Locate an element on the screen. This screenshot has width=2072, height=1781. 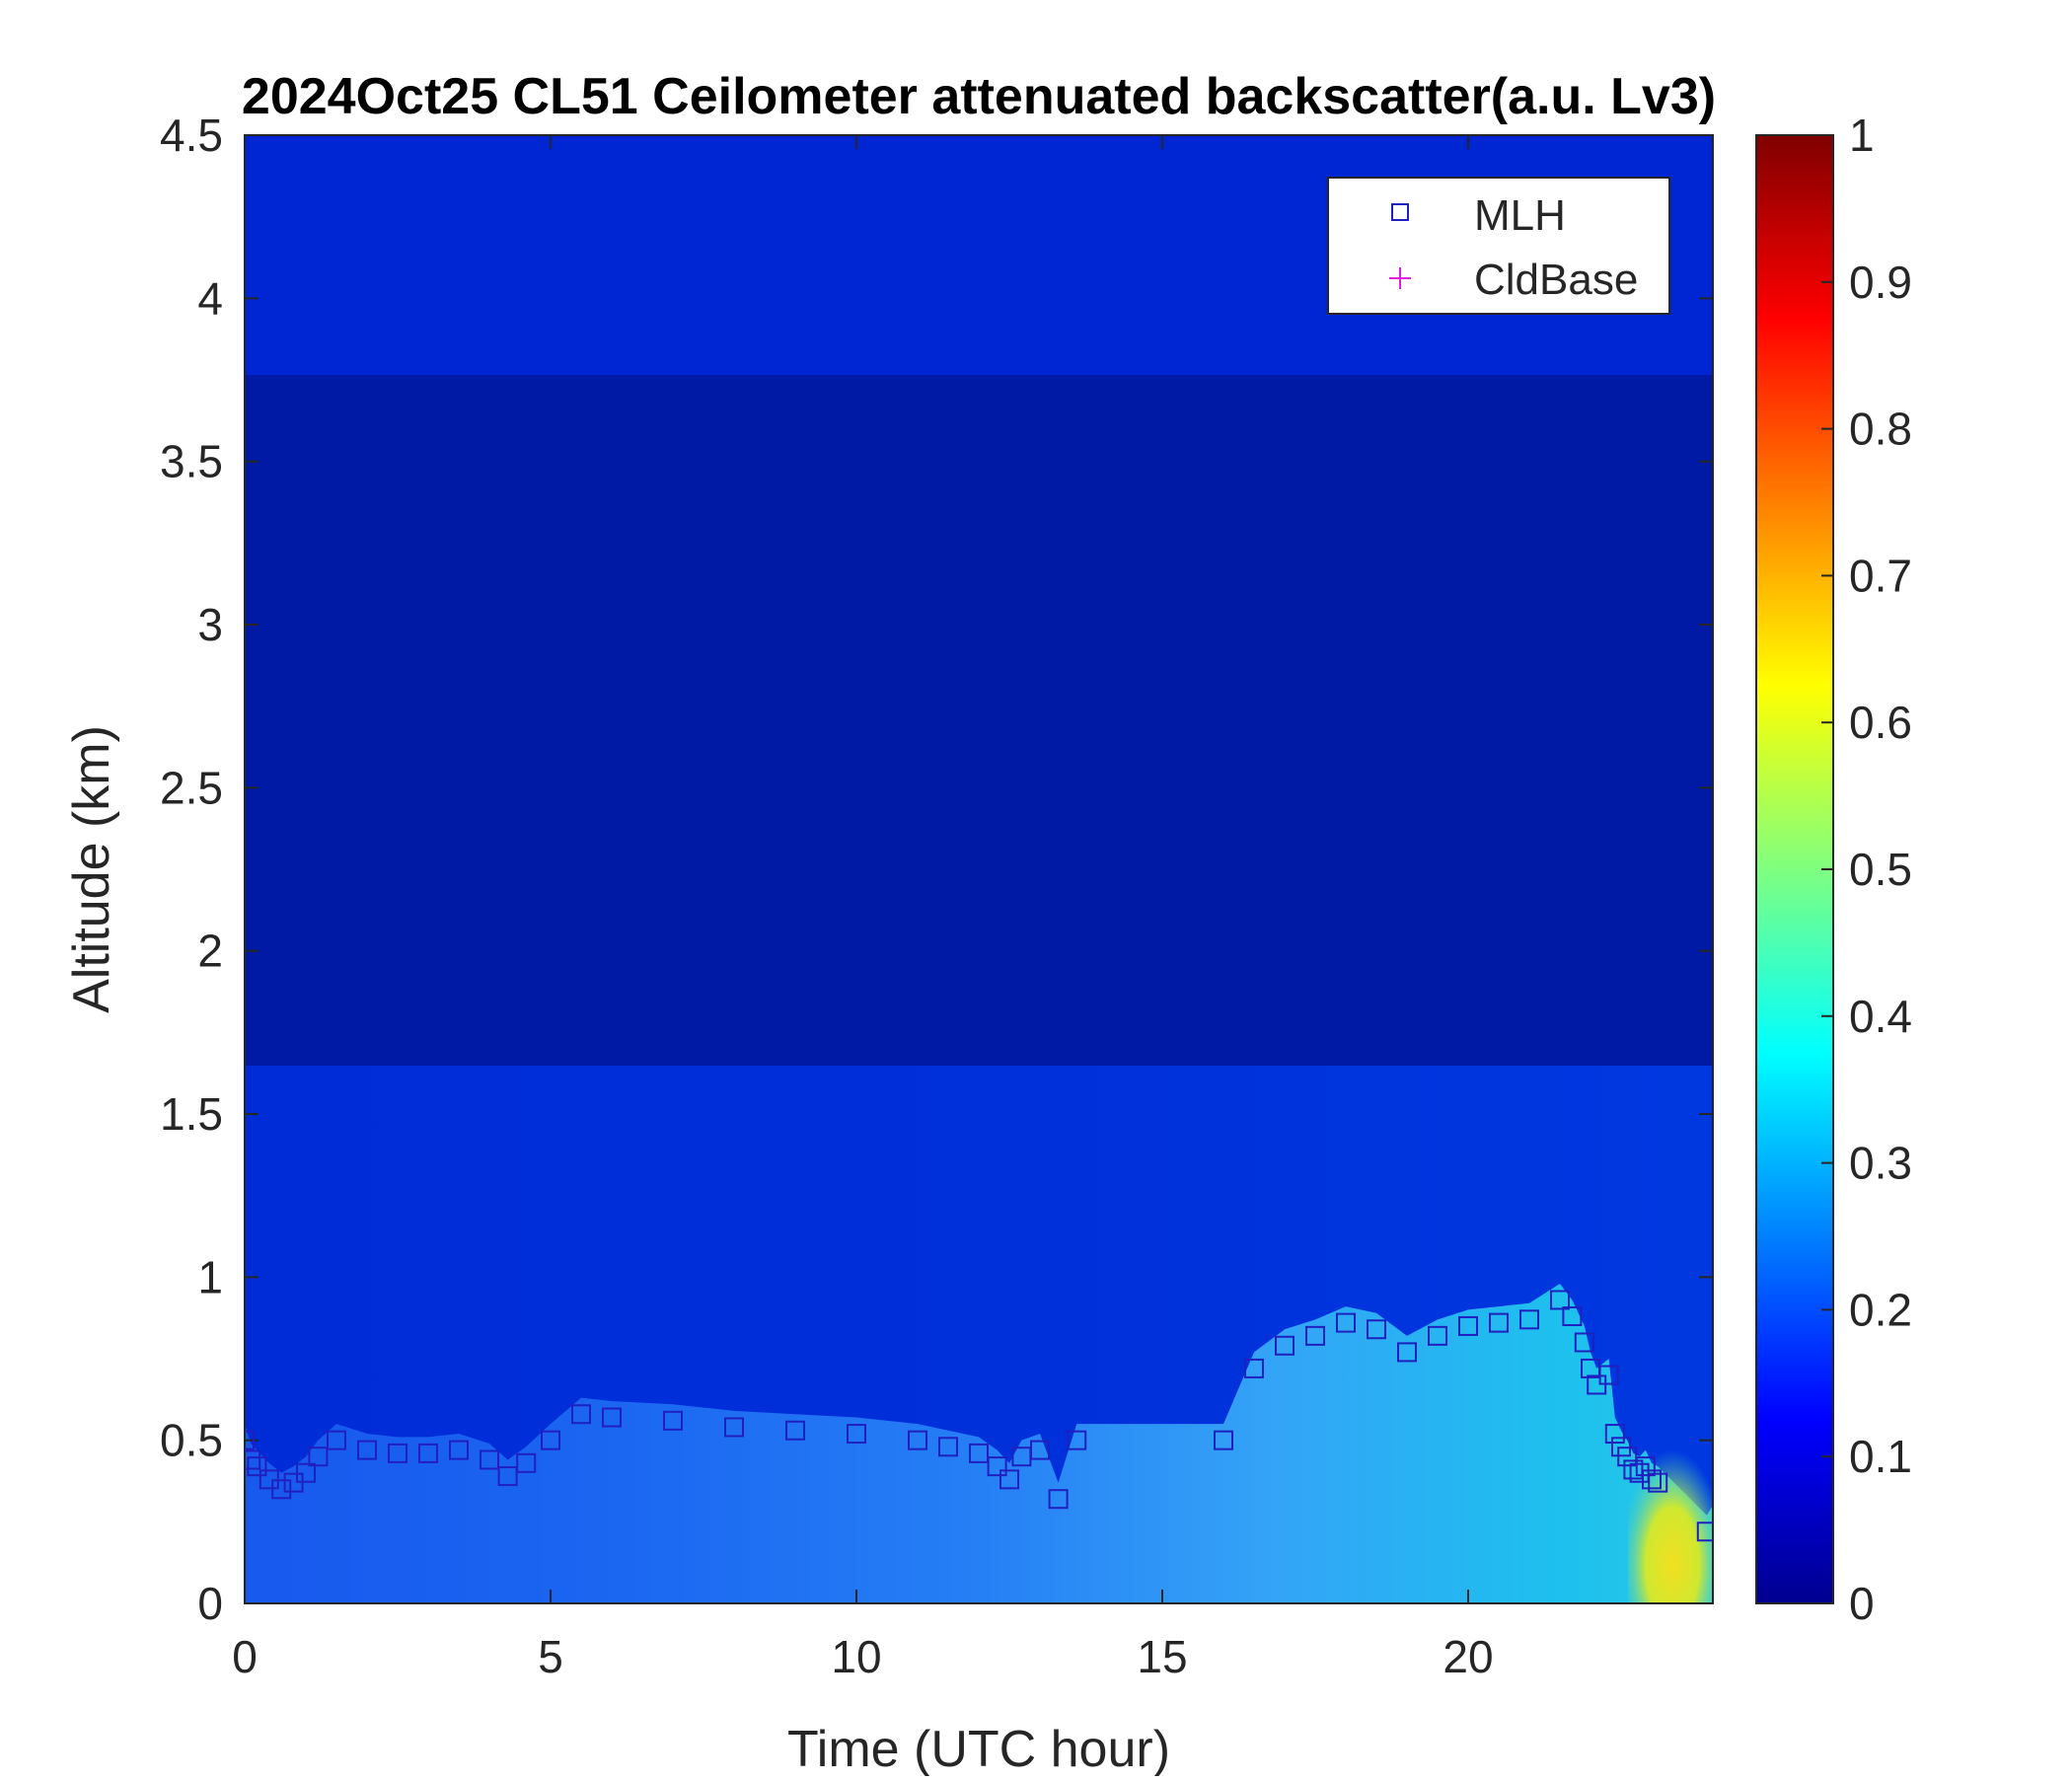
x-tick-label: 0 is located at coordinates (245, 1656).